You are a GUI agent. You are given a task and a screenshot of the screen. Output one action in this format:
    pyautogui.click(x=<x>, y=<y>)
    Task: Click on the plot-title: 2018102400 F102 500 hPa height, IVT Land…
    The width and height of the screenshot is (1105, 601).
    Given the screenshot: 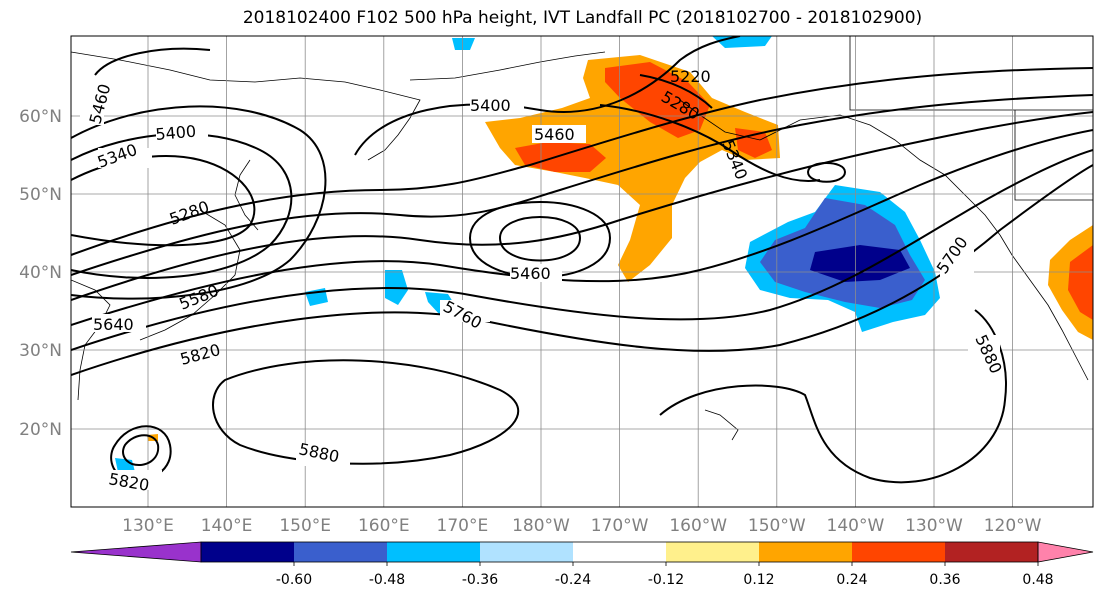 What is the action you would take?
    pyautogui.click(x=582, y=18)
    